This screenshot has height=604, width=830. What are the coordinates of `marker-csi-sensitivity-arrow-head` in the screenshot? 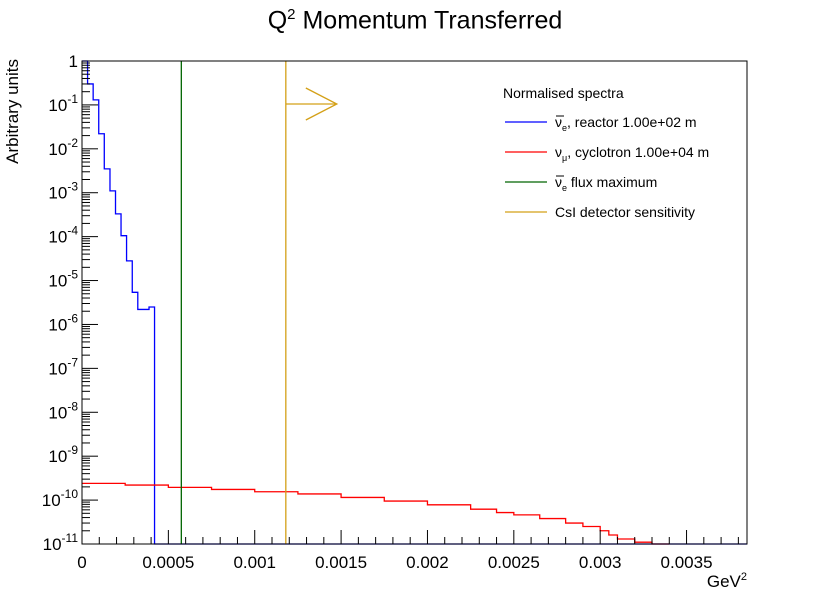 It's located at (322, 104).